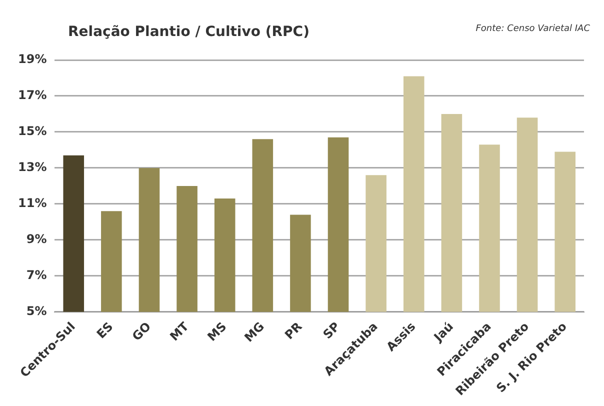 The width and height of the screenshot is (604, 406). I want to click on y-tick-label: 5%, so click(36, 311).